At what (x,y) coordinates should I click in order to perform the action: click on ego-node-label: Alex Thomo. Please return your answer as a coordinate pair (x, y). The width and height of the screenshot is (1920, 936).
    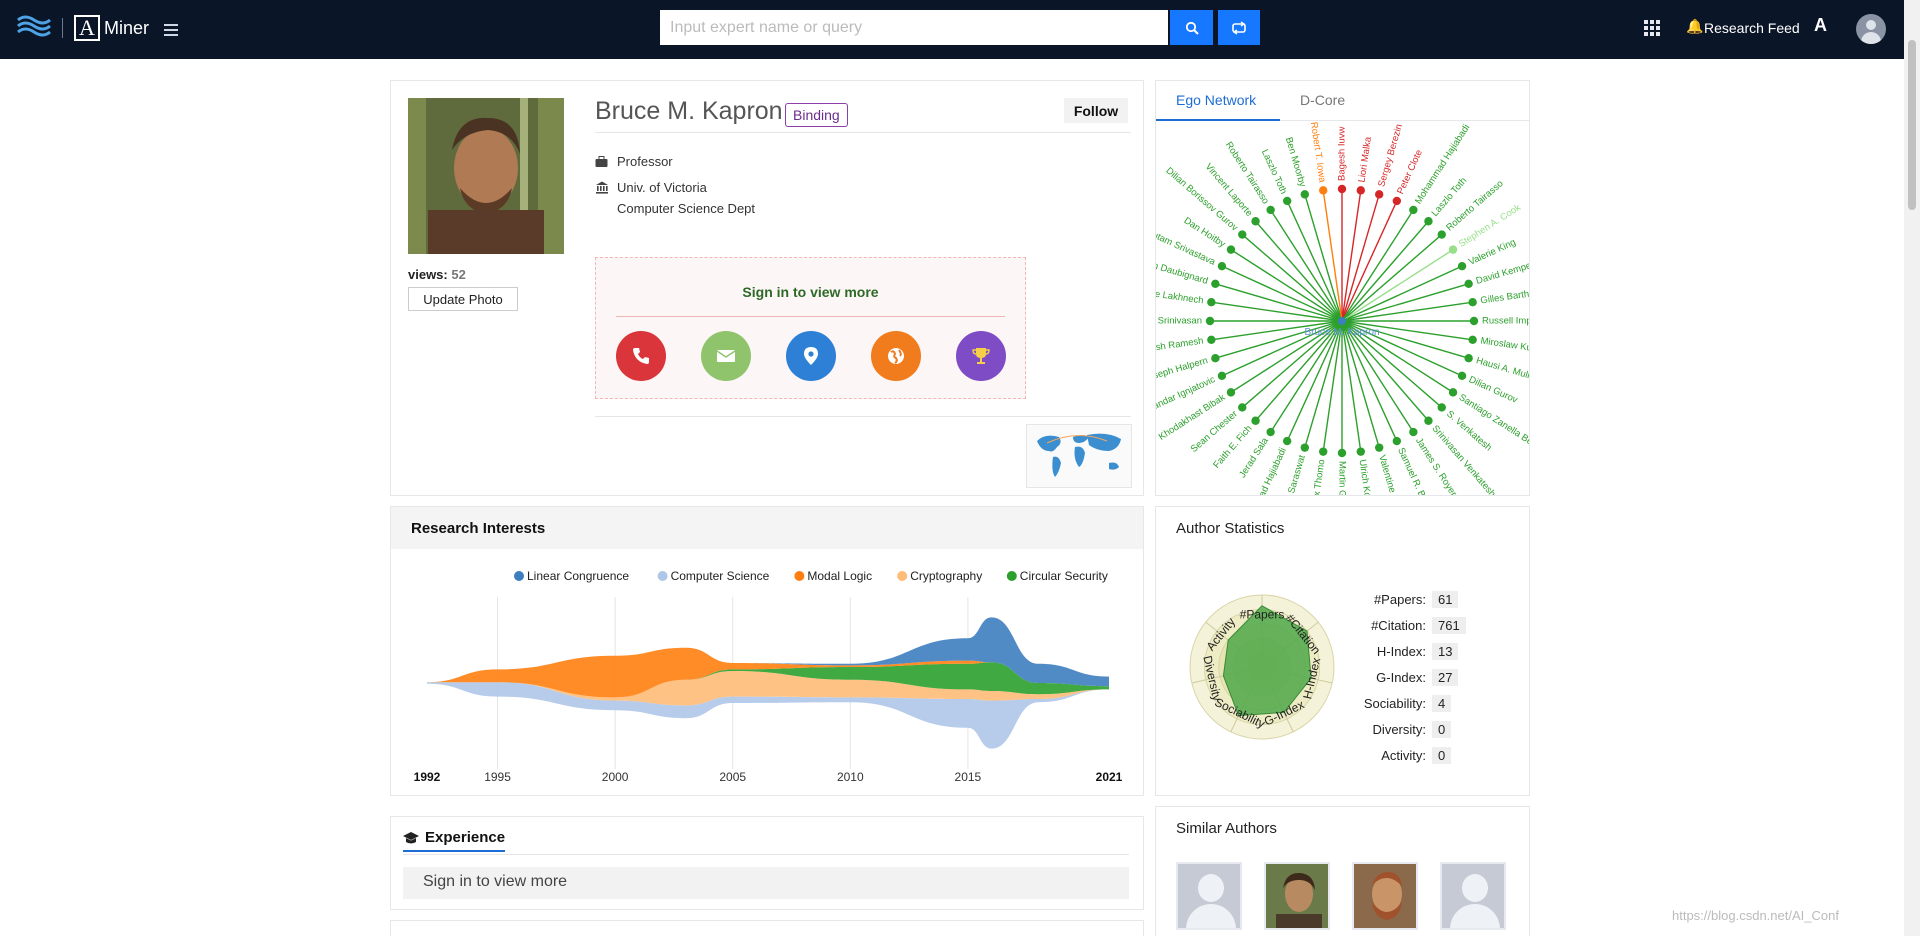
    Looking at the image, I should click on (1318, 477).